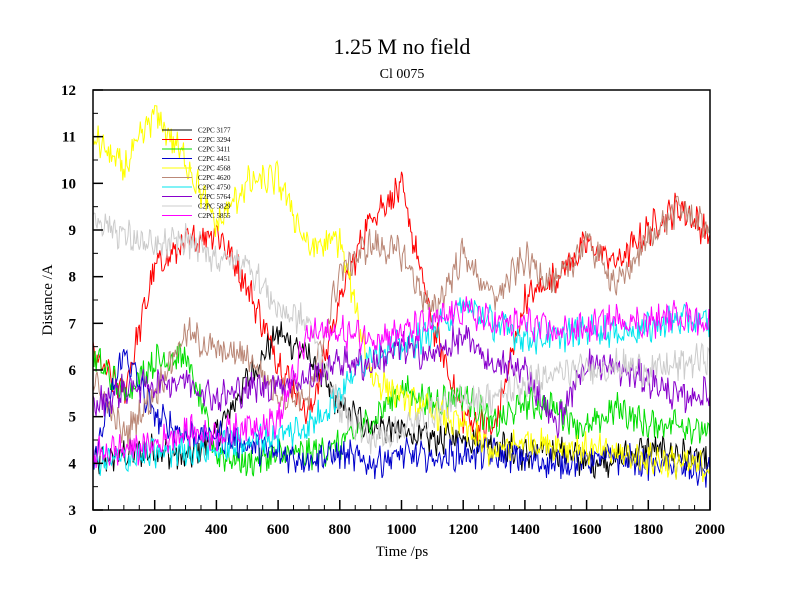  What do you see at coordinates (407, 519) in the screenshot?
I see `x-axis: 0 200 400 600 800 1000 1200 1400 1600 1800 2000` at bounding box center [407, 519].